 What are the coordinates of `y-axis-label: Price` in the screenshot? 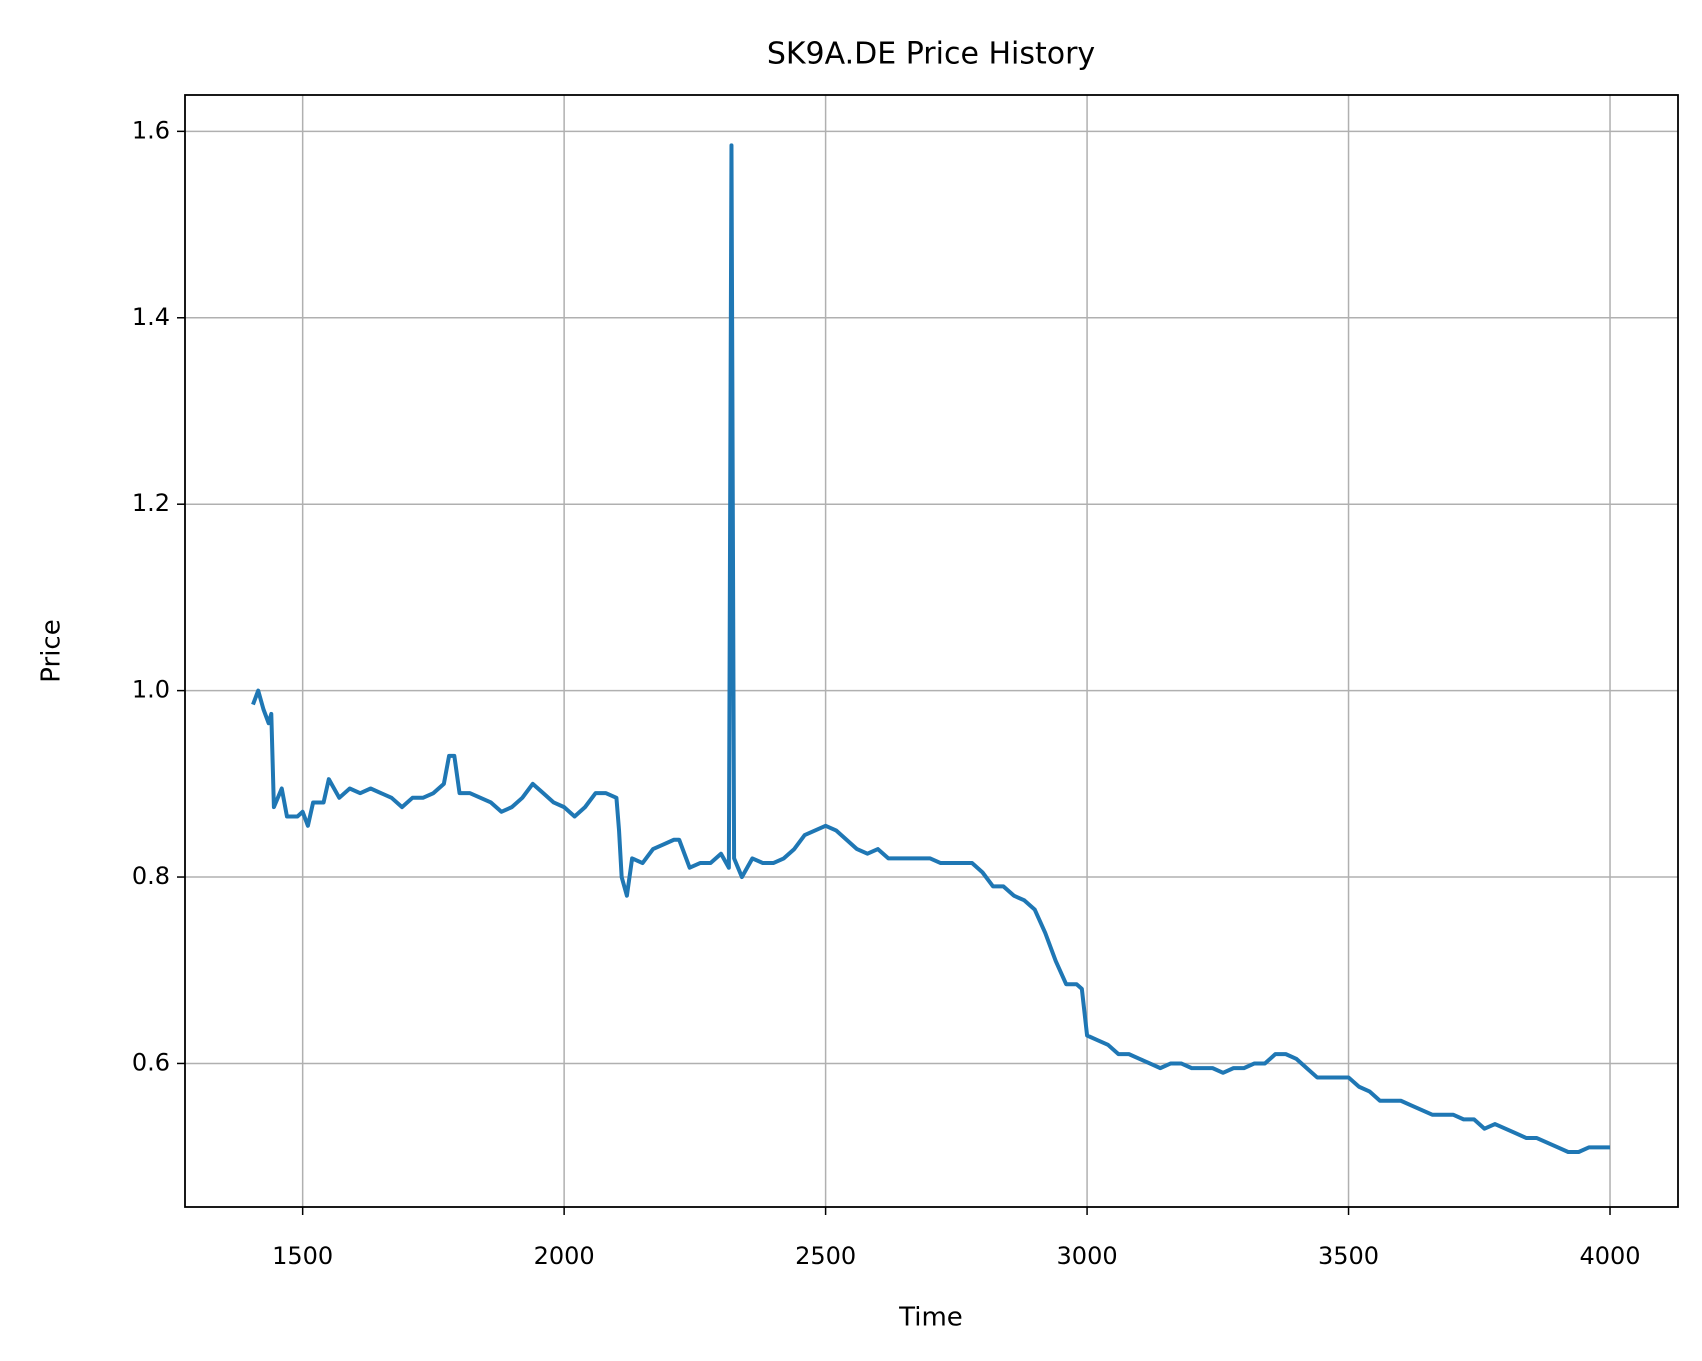 It's located at (52, 650).